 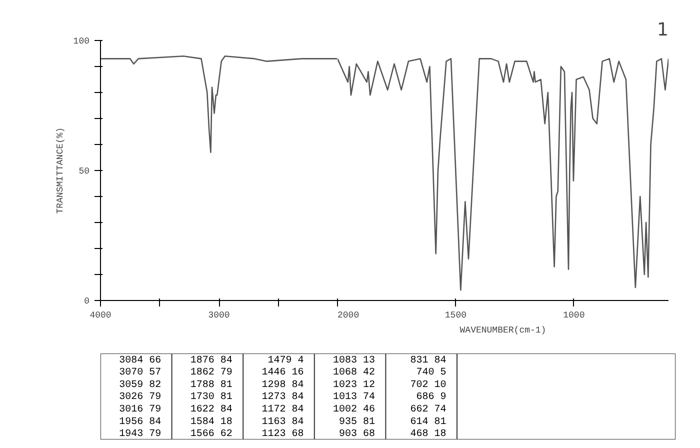 What do you see at coordinates (349, 315) in the screenshot?
I see `x-tick-label: 2000` at bounding box center [349, 315].